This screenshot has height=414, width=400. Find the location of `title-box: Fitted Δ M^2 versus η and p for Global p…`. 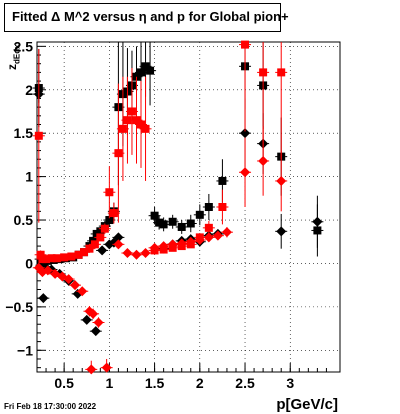

title-box: Fitted Δ M^2 versus η and p for Global p… is located at coordinates (146, 17).